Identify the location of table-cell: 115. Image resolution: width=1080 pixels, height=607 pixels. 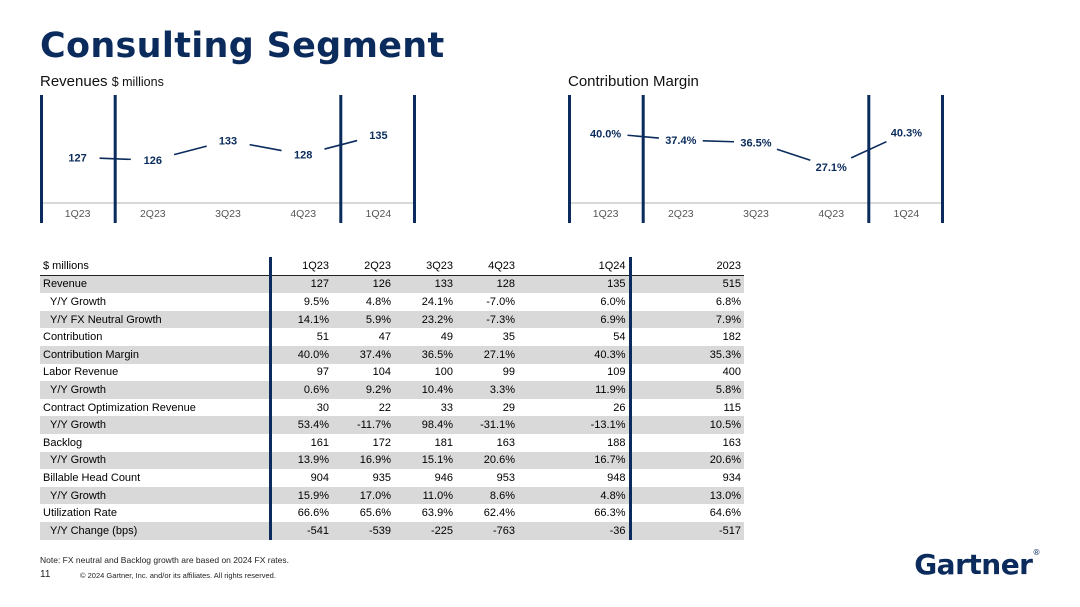
(732, 407).